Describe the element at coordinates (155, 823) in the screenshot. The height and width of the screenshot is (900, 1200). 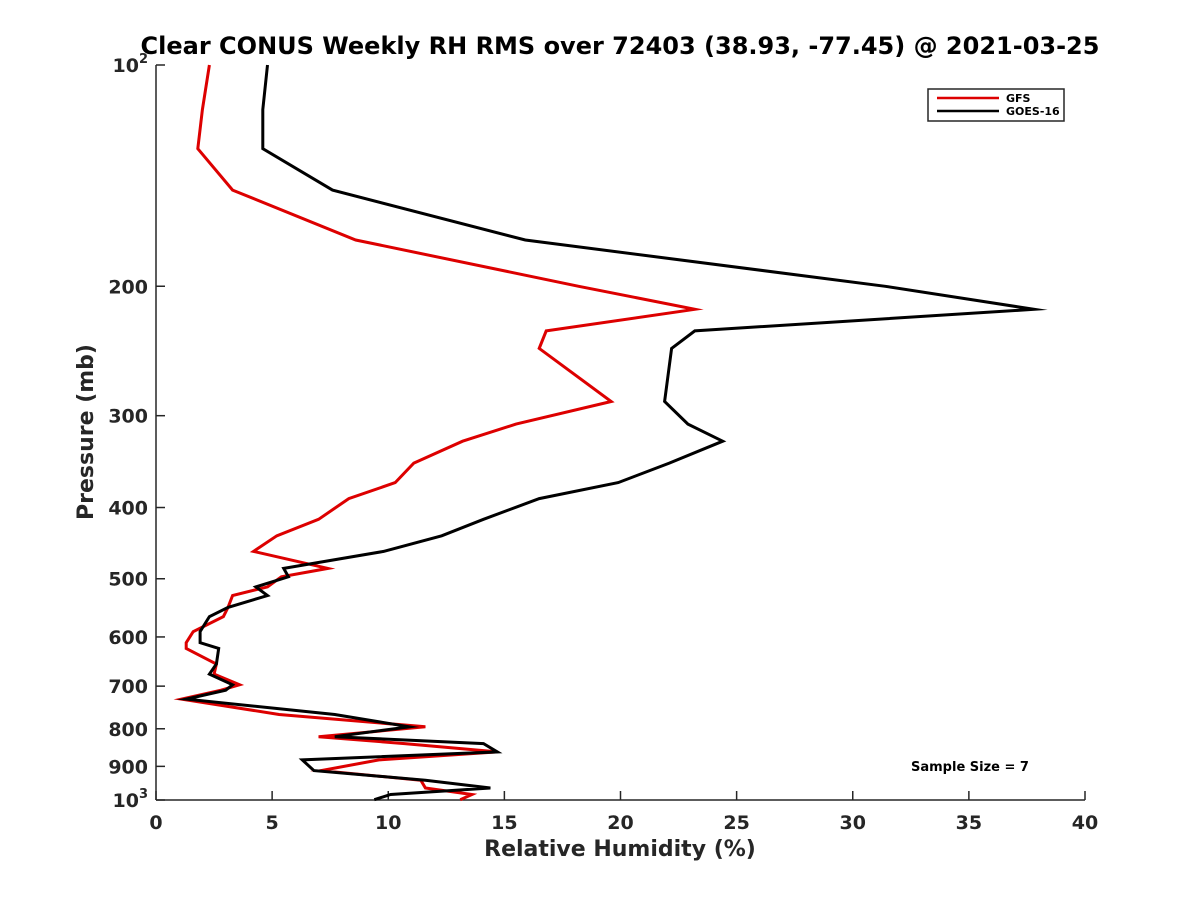
I see `x-tick-label: 0` at that location.